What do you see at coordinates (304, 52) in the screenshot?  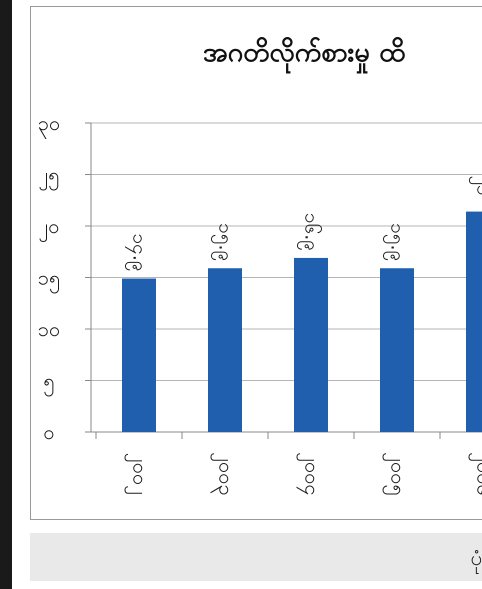 I see `chart-title: အဂတိလိုက်စားမှု ထိ` at bounding box center [304, 52].